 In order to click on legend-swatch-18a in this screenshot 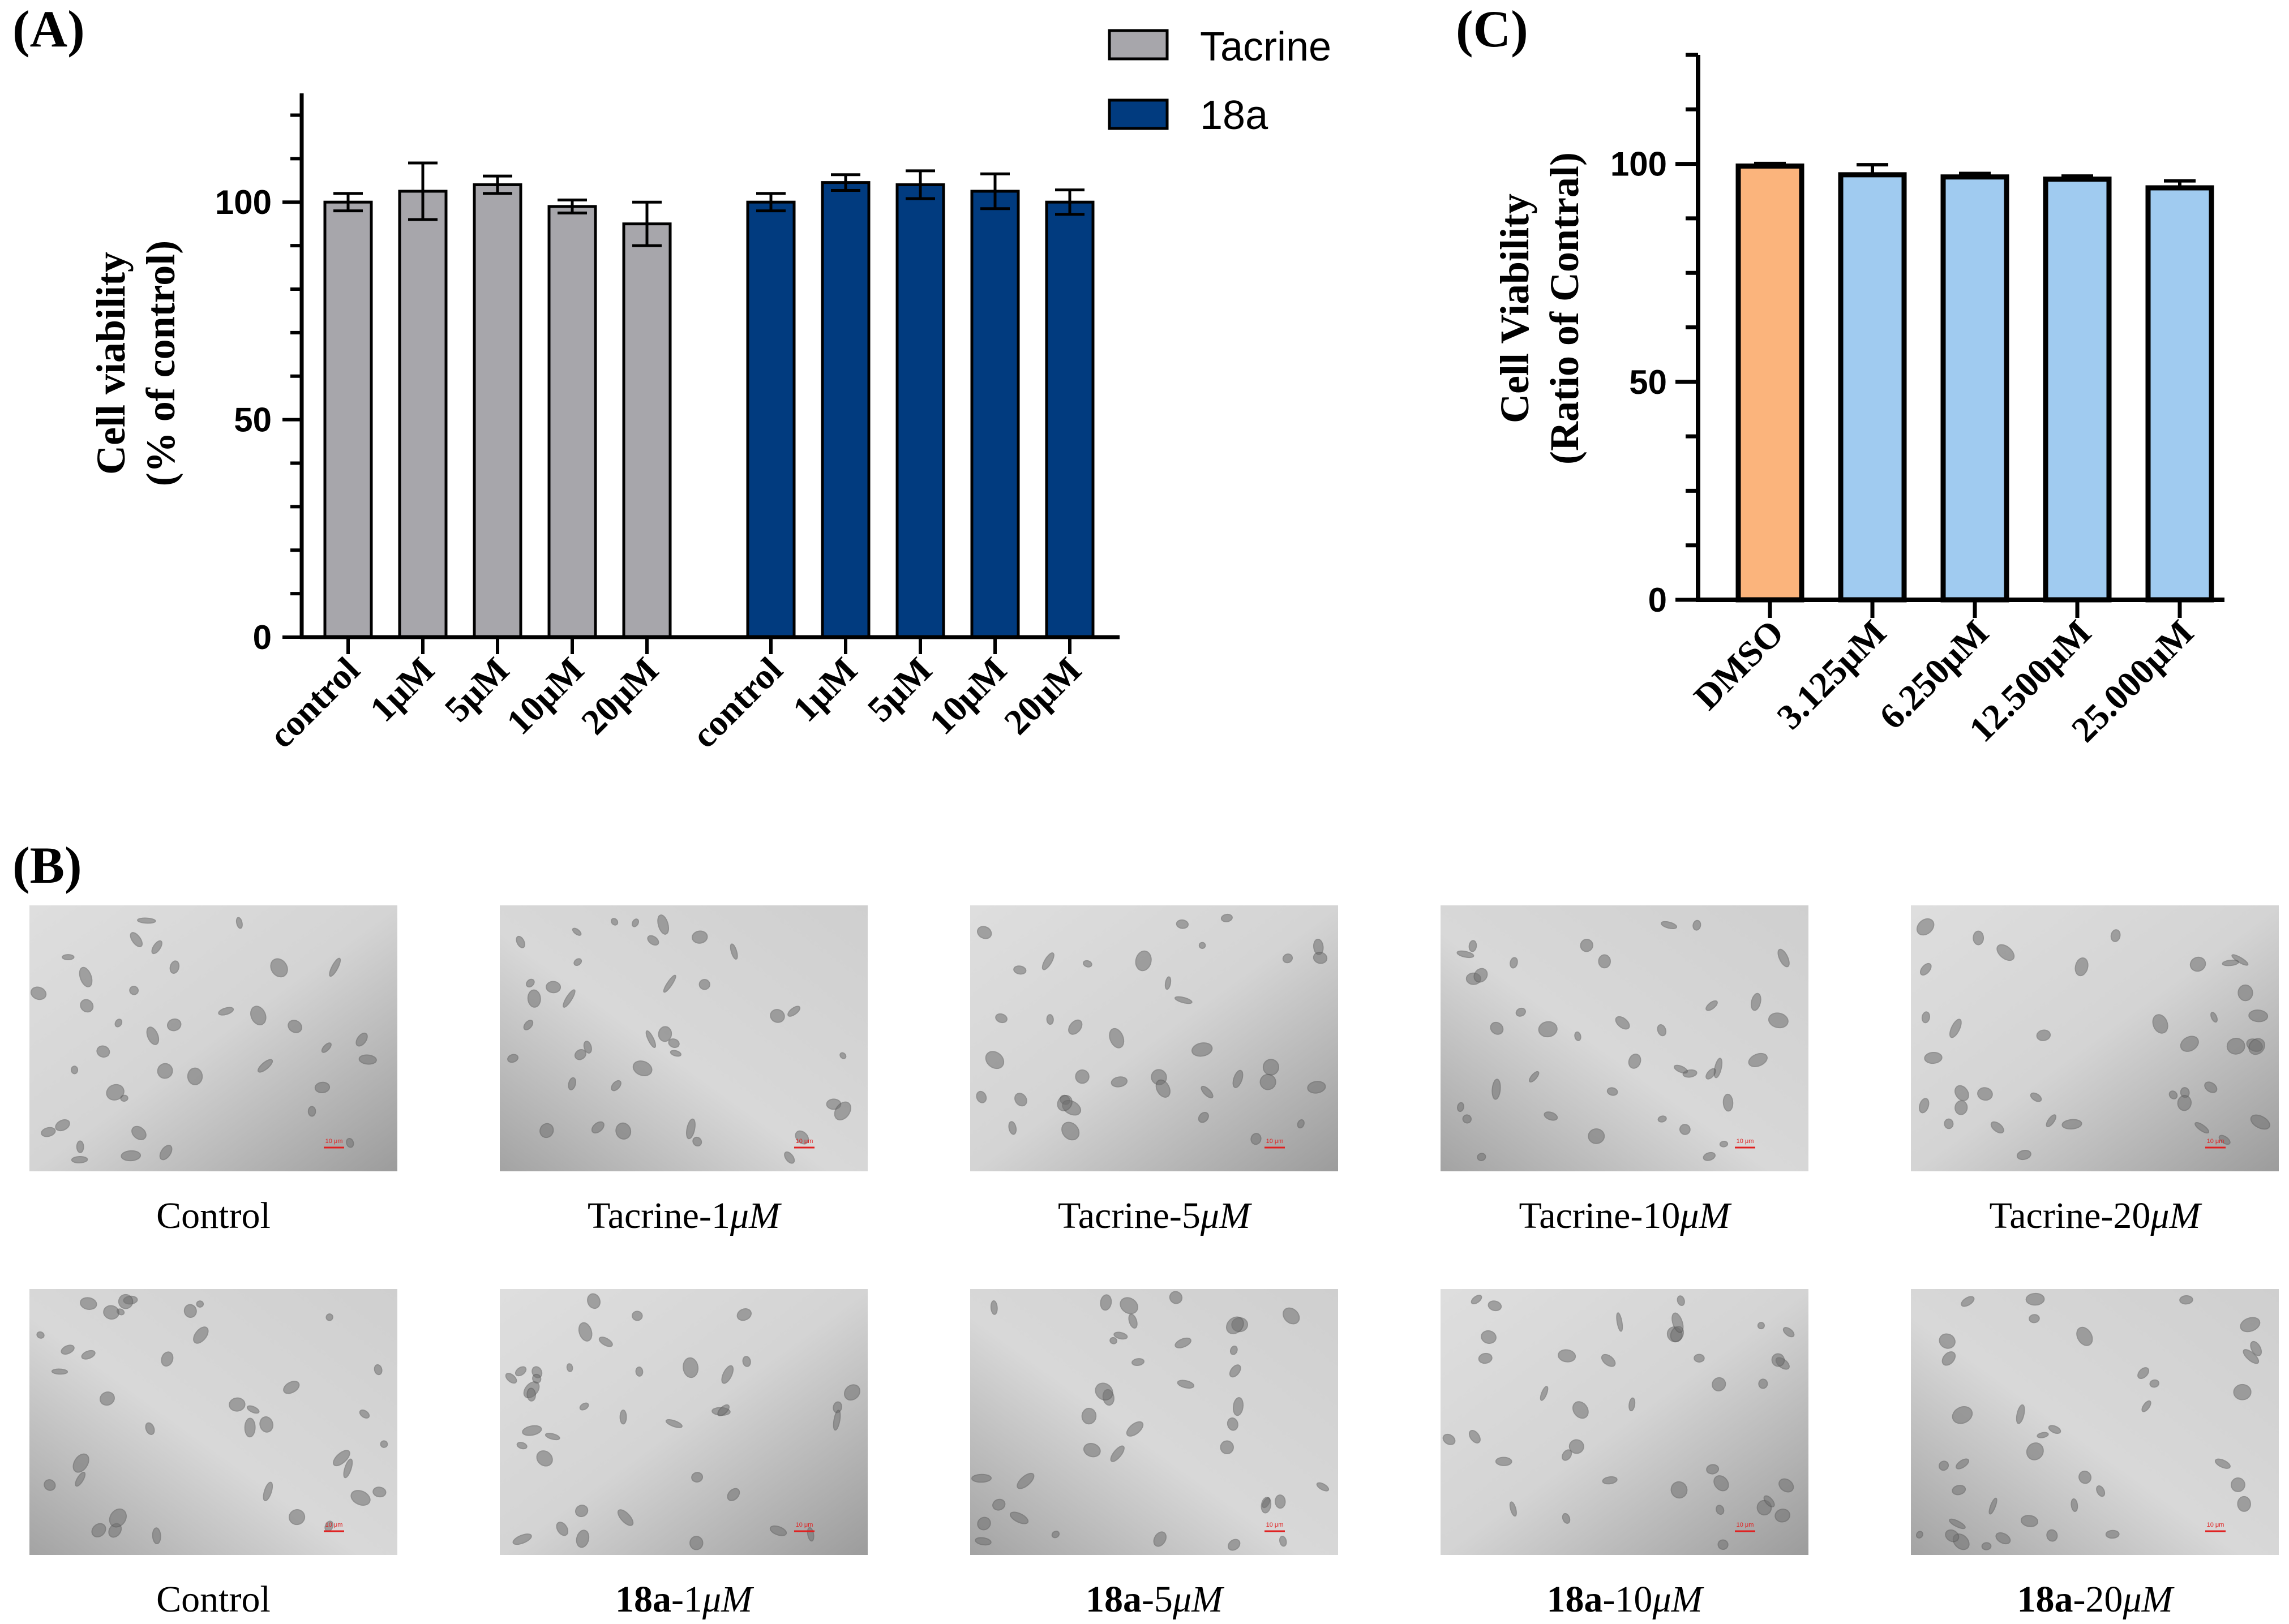, I will do `click(1138, 114)`.